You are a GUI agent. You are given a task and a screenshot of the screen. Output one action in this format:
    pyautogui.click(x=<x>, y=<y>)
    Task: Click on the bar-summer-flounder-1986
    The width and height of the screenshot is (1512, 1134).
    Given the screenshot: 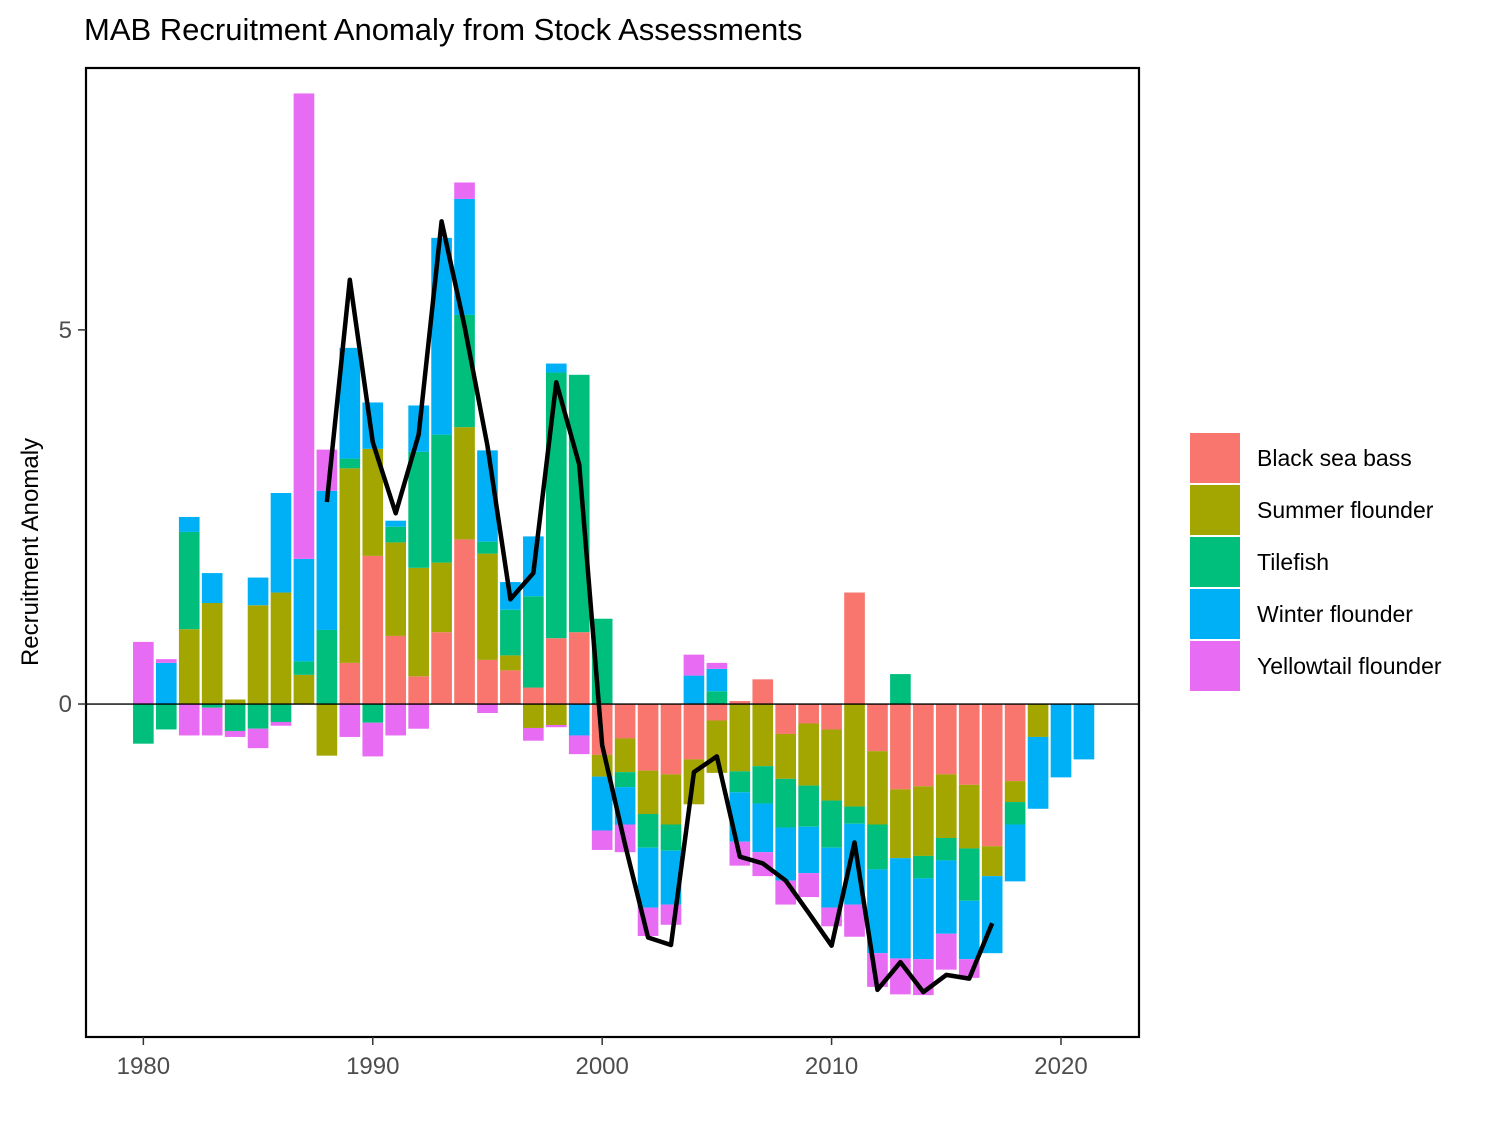 What is the action you would take?
    pyautogui.click(x=281, y=648)
    